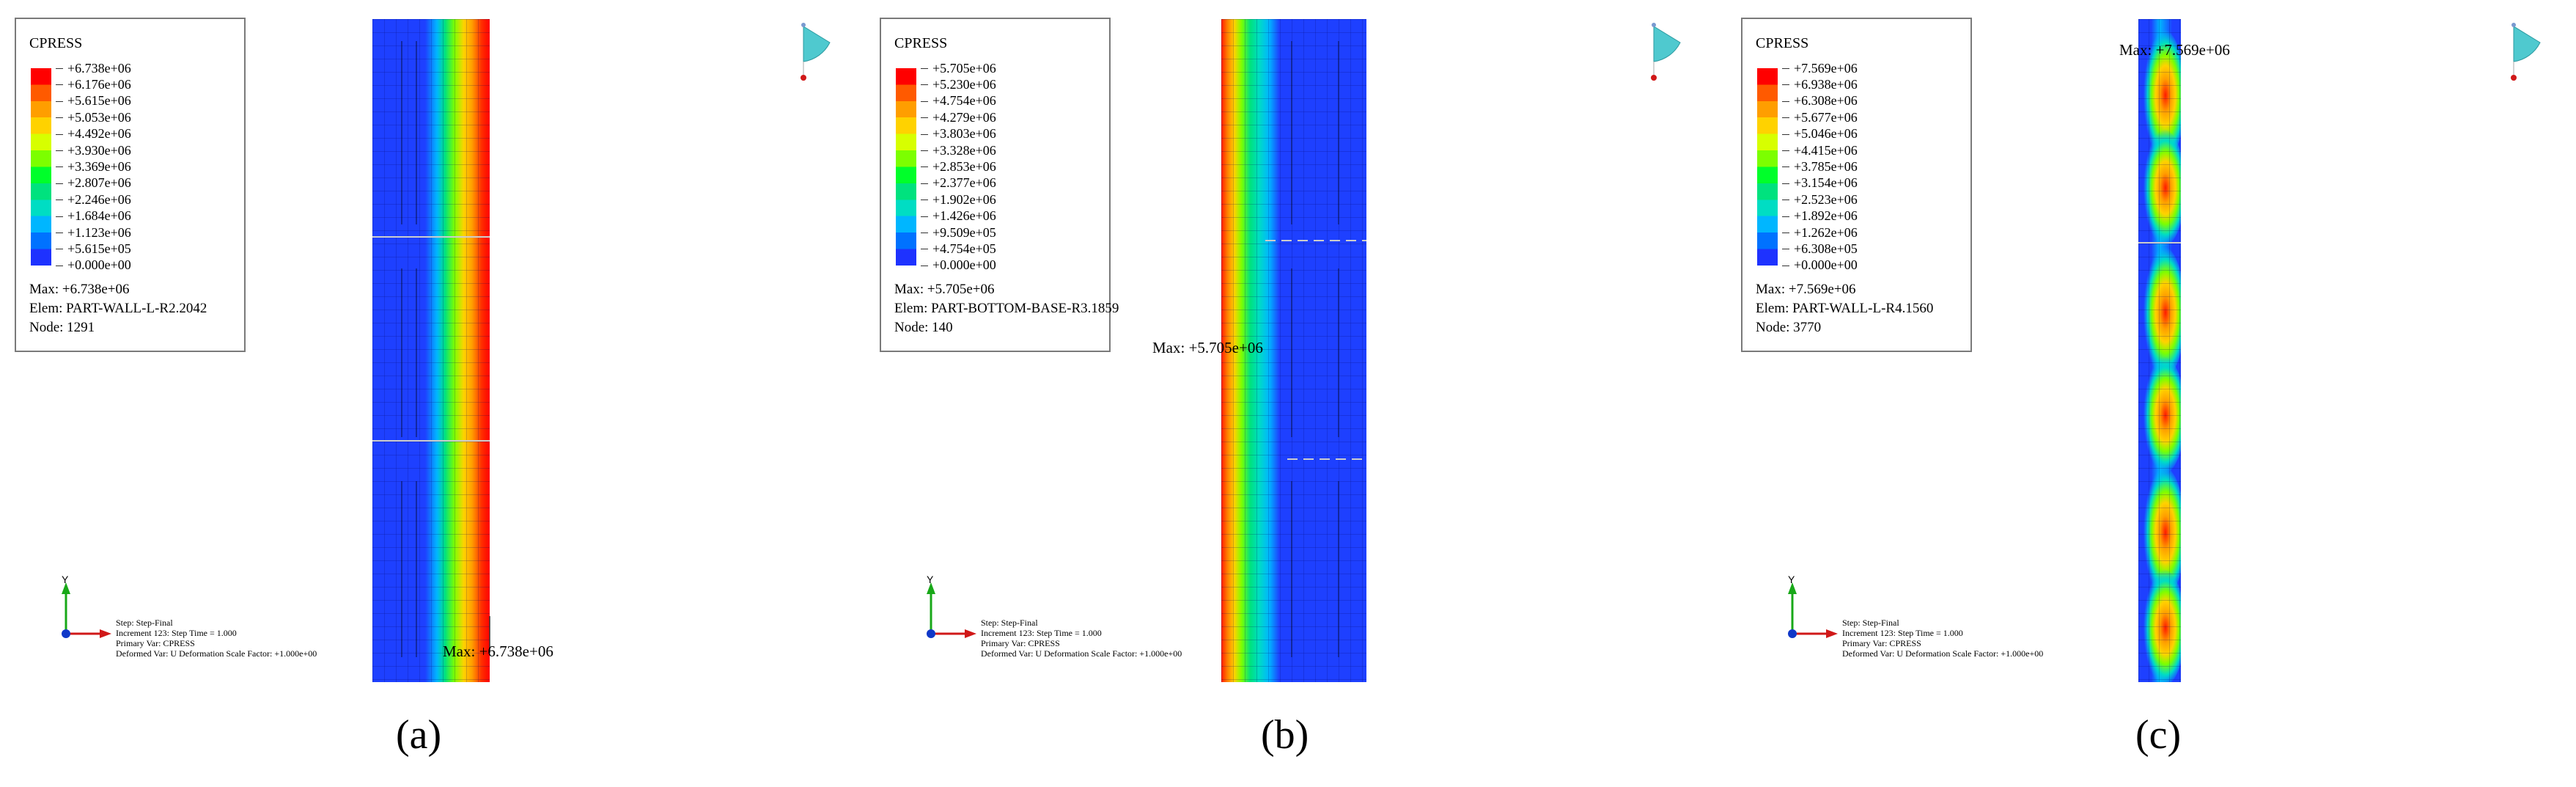 The image size is (2576, 787). What do you see at coordinates (1826, 101) in the screenshot?
I see `legend-value: +6.308e+06` at bounding box center [1826, 101].